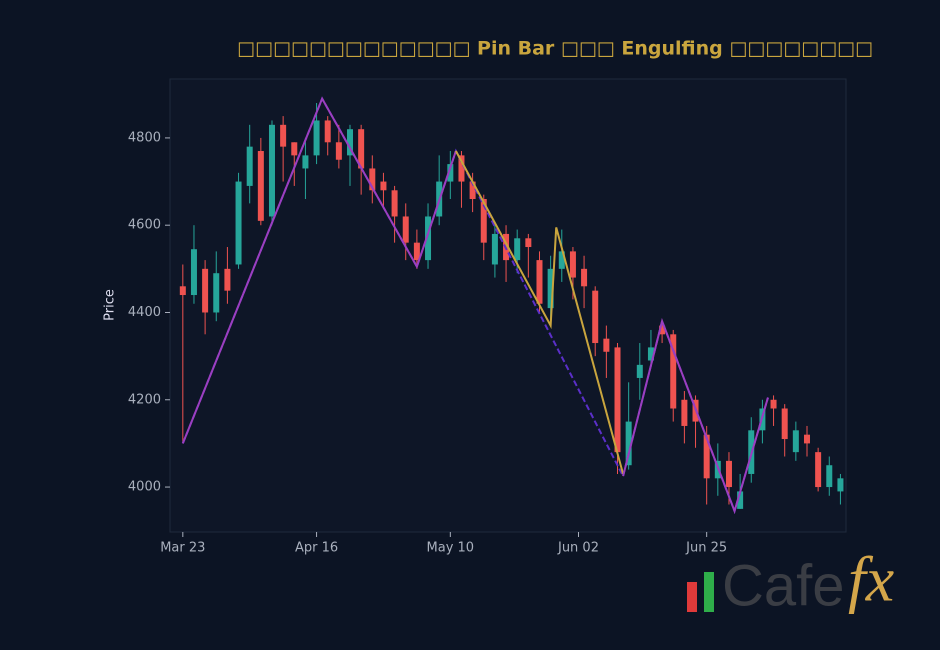 This screenshot has height=650, width=940. Describe the element at coordinates (182, 548) in the screenshot. I see `x-tick-label: Mar 23` at that location.